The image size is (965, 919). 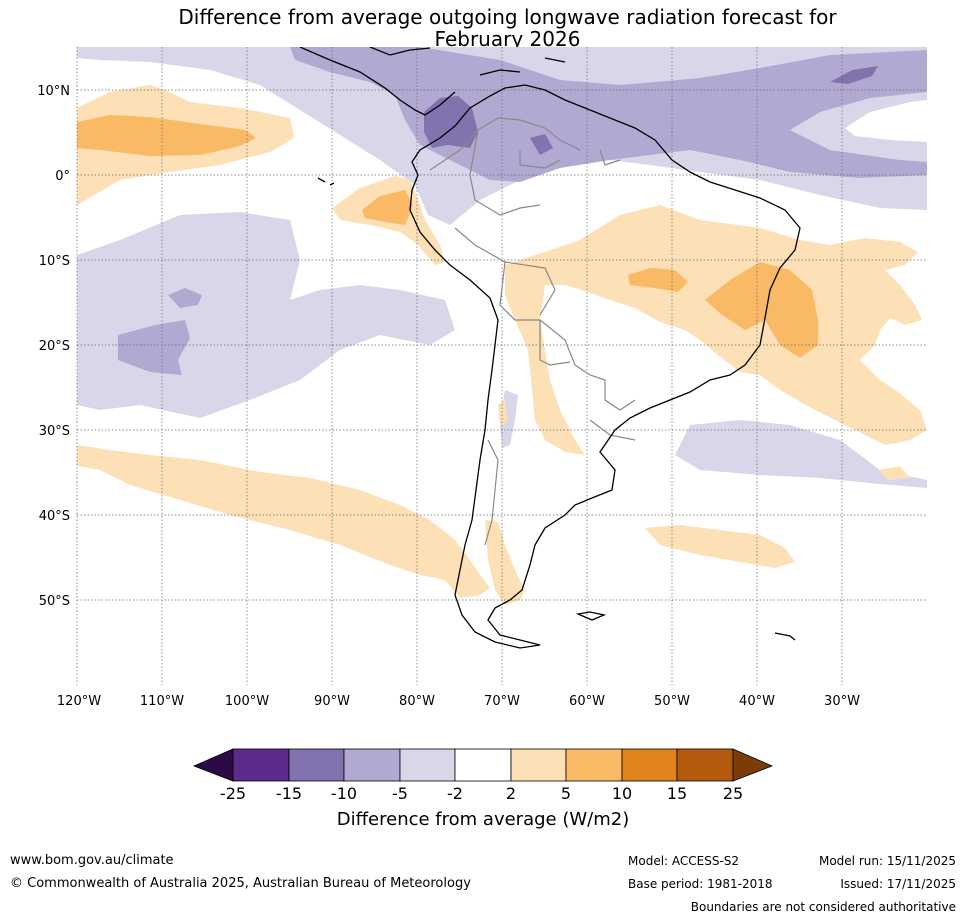 I want to click on anomaly-orange-light-southatlantic, so click(x=720, y=546).